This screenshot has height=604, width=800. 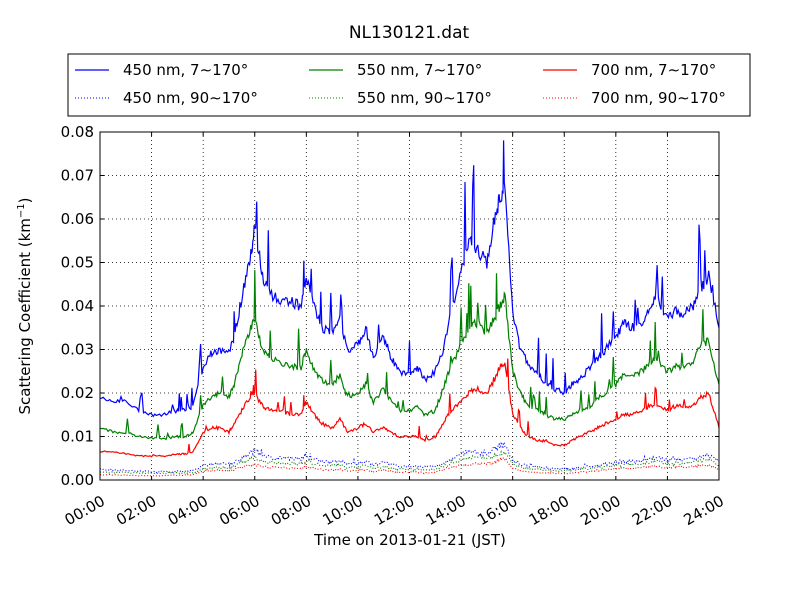 I want to click on y-tick-label: 0.00, so click(x=77, y=480).